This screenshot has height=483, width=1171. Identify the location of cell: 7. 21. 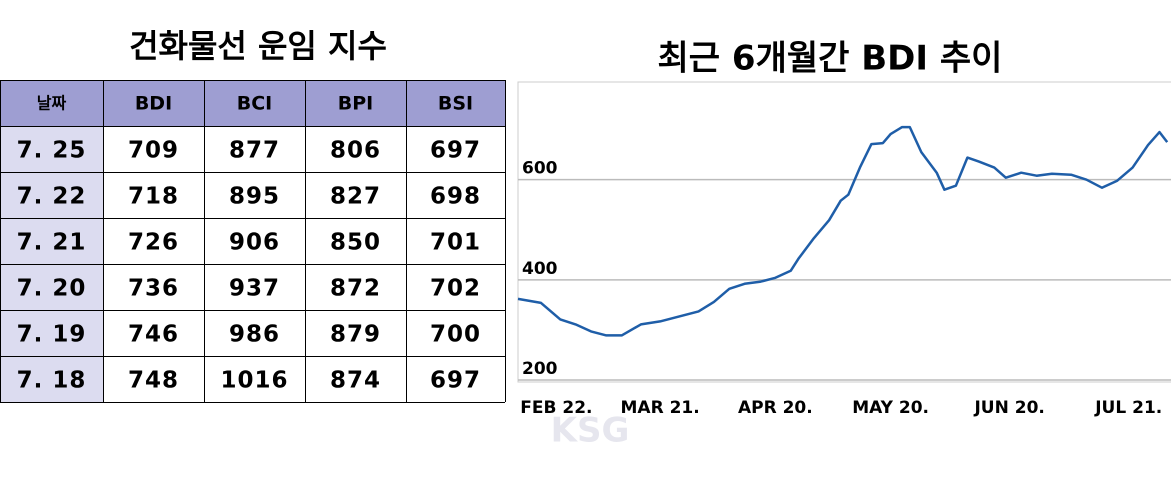
(52, 243).